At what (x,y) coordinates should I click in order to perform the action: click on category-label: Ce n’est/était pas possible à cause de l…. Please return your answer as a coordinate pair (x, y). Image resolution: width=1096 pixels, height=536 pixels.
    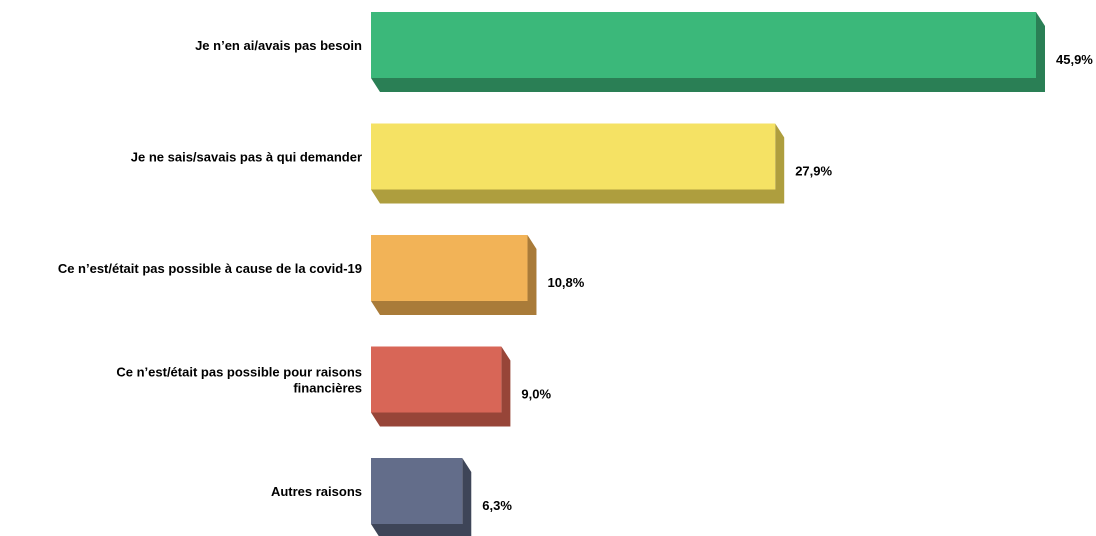
    Looking at the image, I should click on (210, 268).